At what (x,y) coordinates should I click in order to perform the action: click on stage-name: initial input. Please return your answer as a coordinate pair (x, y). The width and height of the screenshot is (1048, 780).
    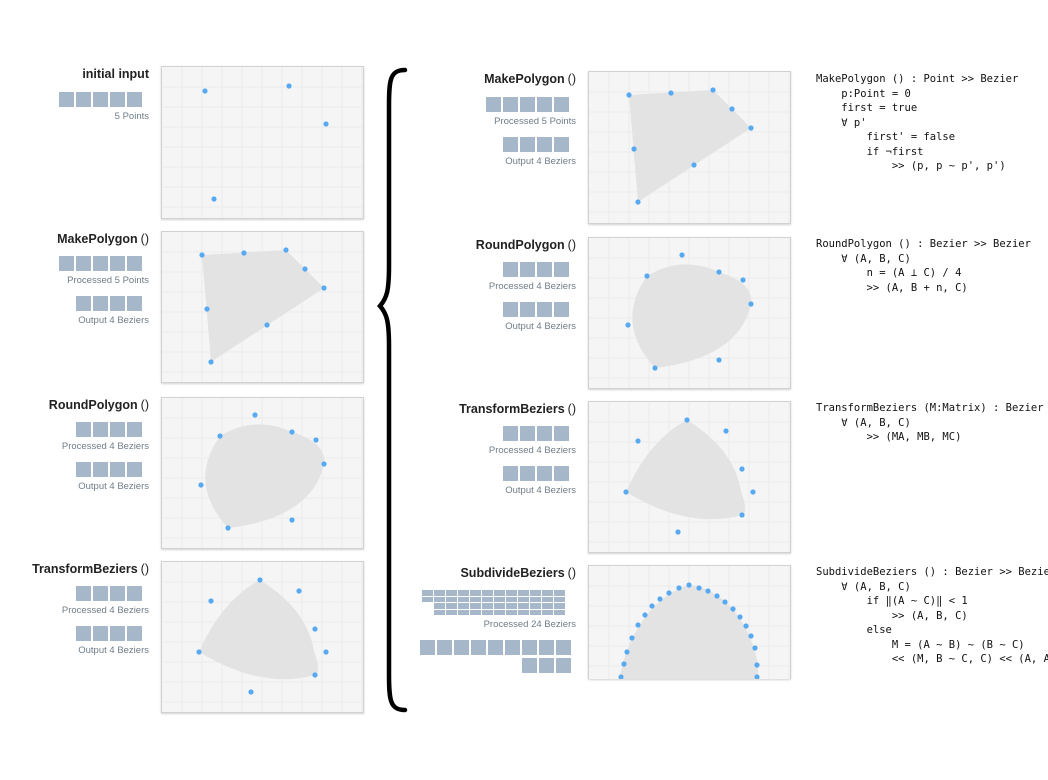
    Looking at the image, I should click on (115, 74).